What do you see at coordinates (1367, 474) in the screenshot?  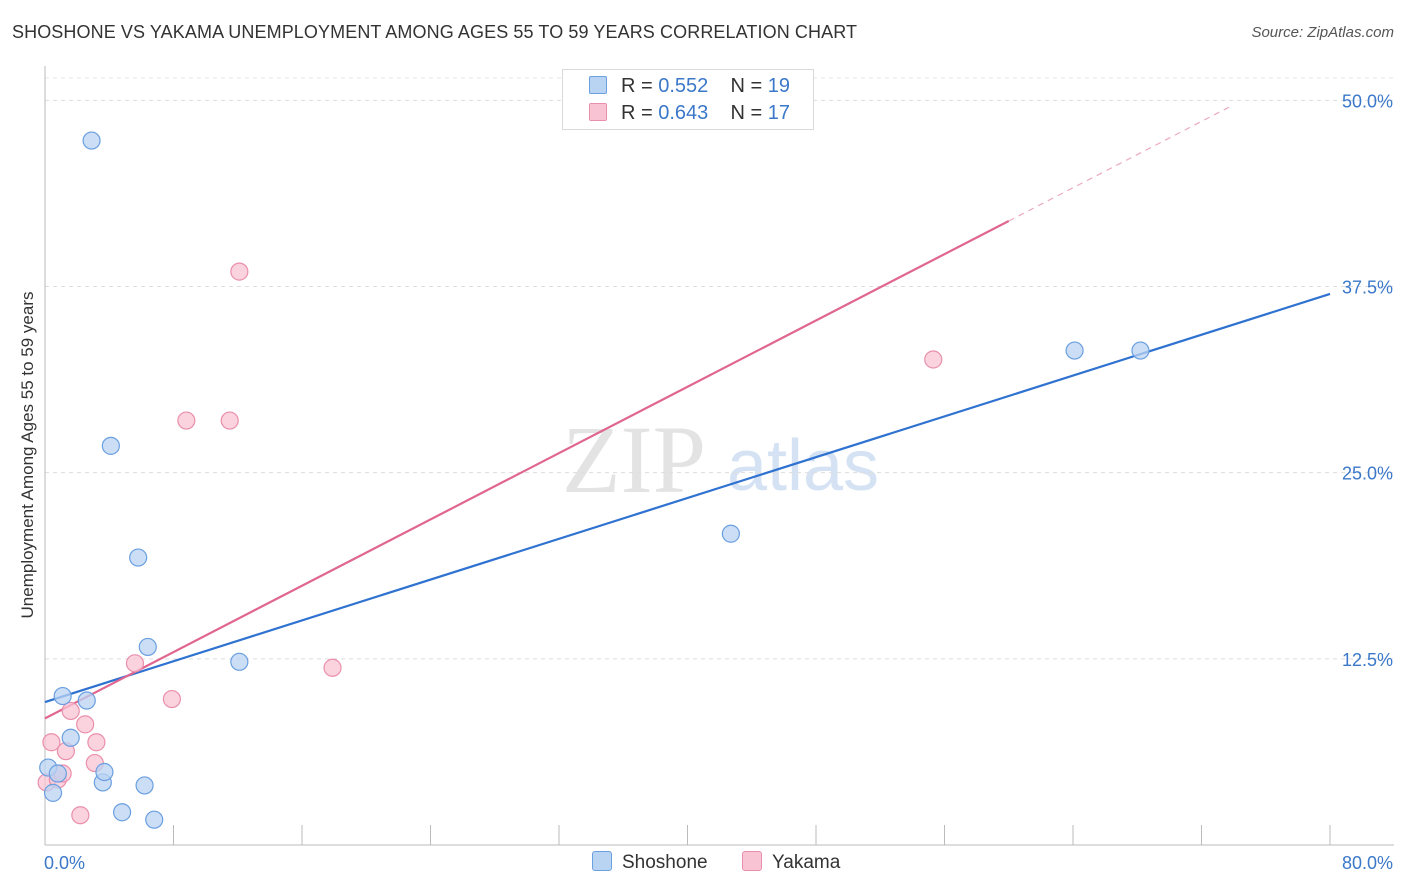 I see `y-tick-label: 25.0%` at bounding box center [1367, 474].